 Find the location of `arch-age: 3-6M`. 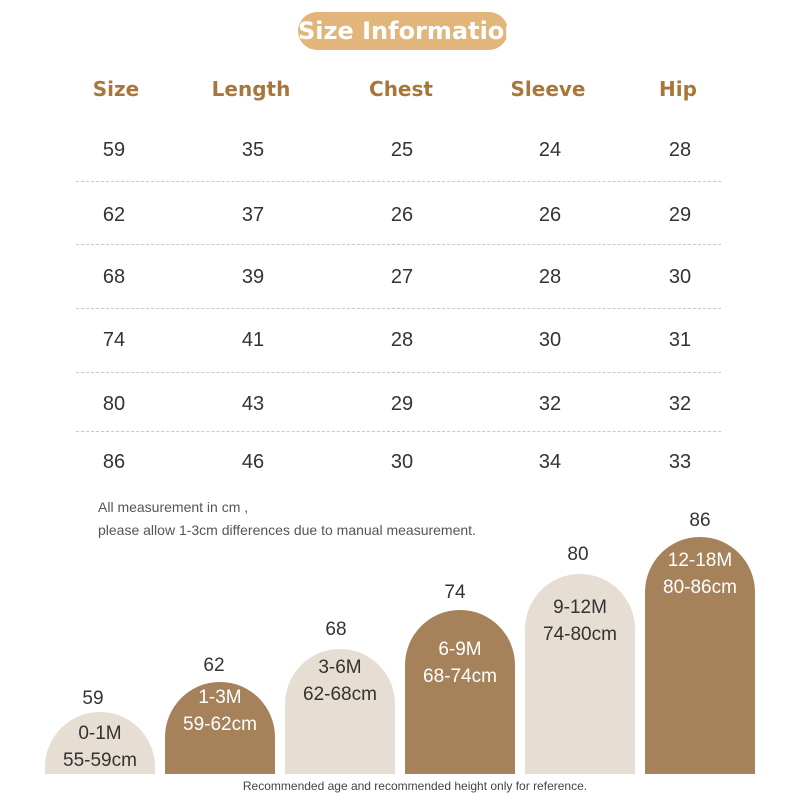

arch-age: 3-6M is located at coordinates (340, 667).